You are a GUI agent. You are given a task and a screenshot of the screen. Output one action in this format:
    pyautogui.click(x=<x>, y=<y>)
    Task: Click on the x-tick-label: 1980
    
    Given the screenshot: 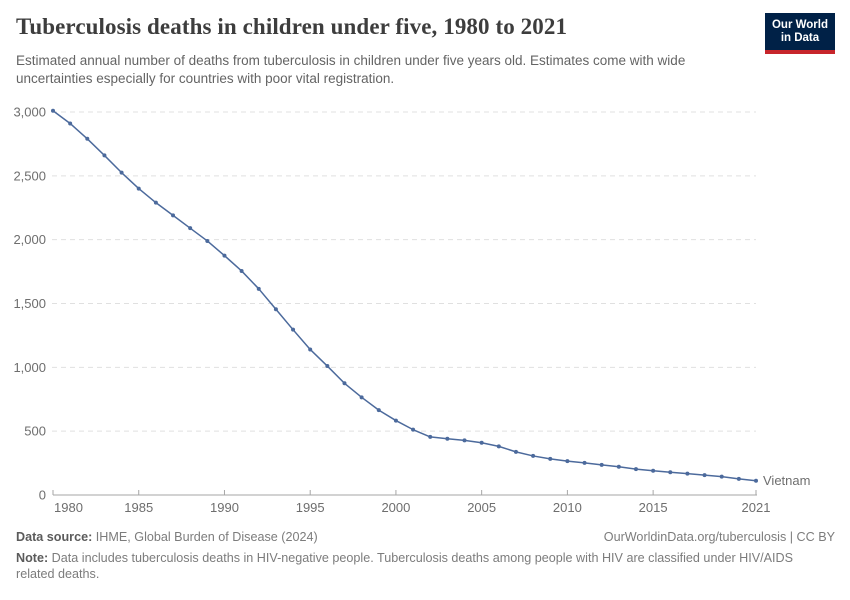 What is the action you would take?
    pyautogui.click(x=68, y=507)
    